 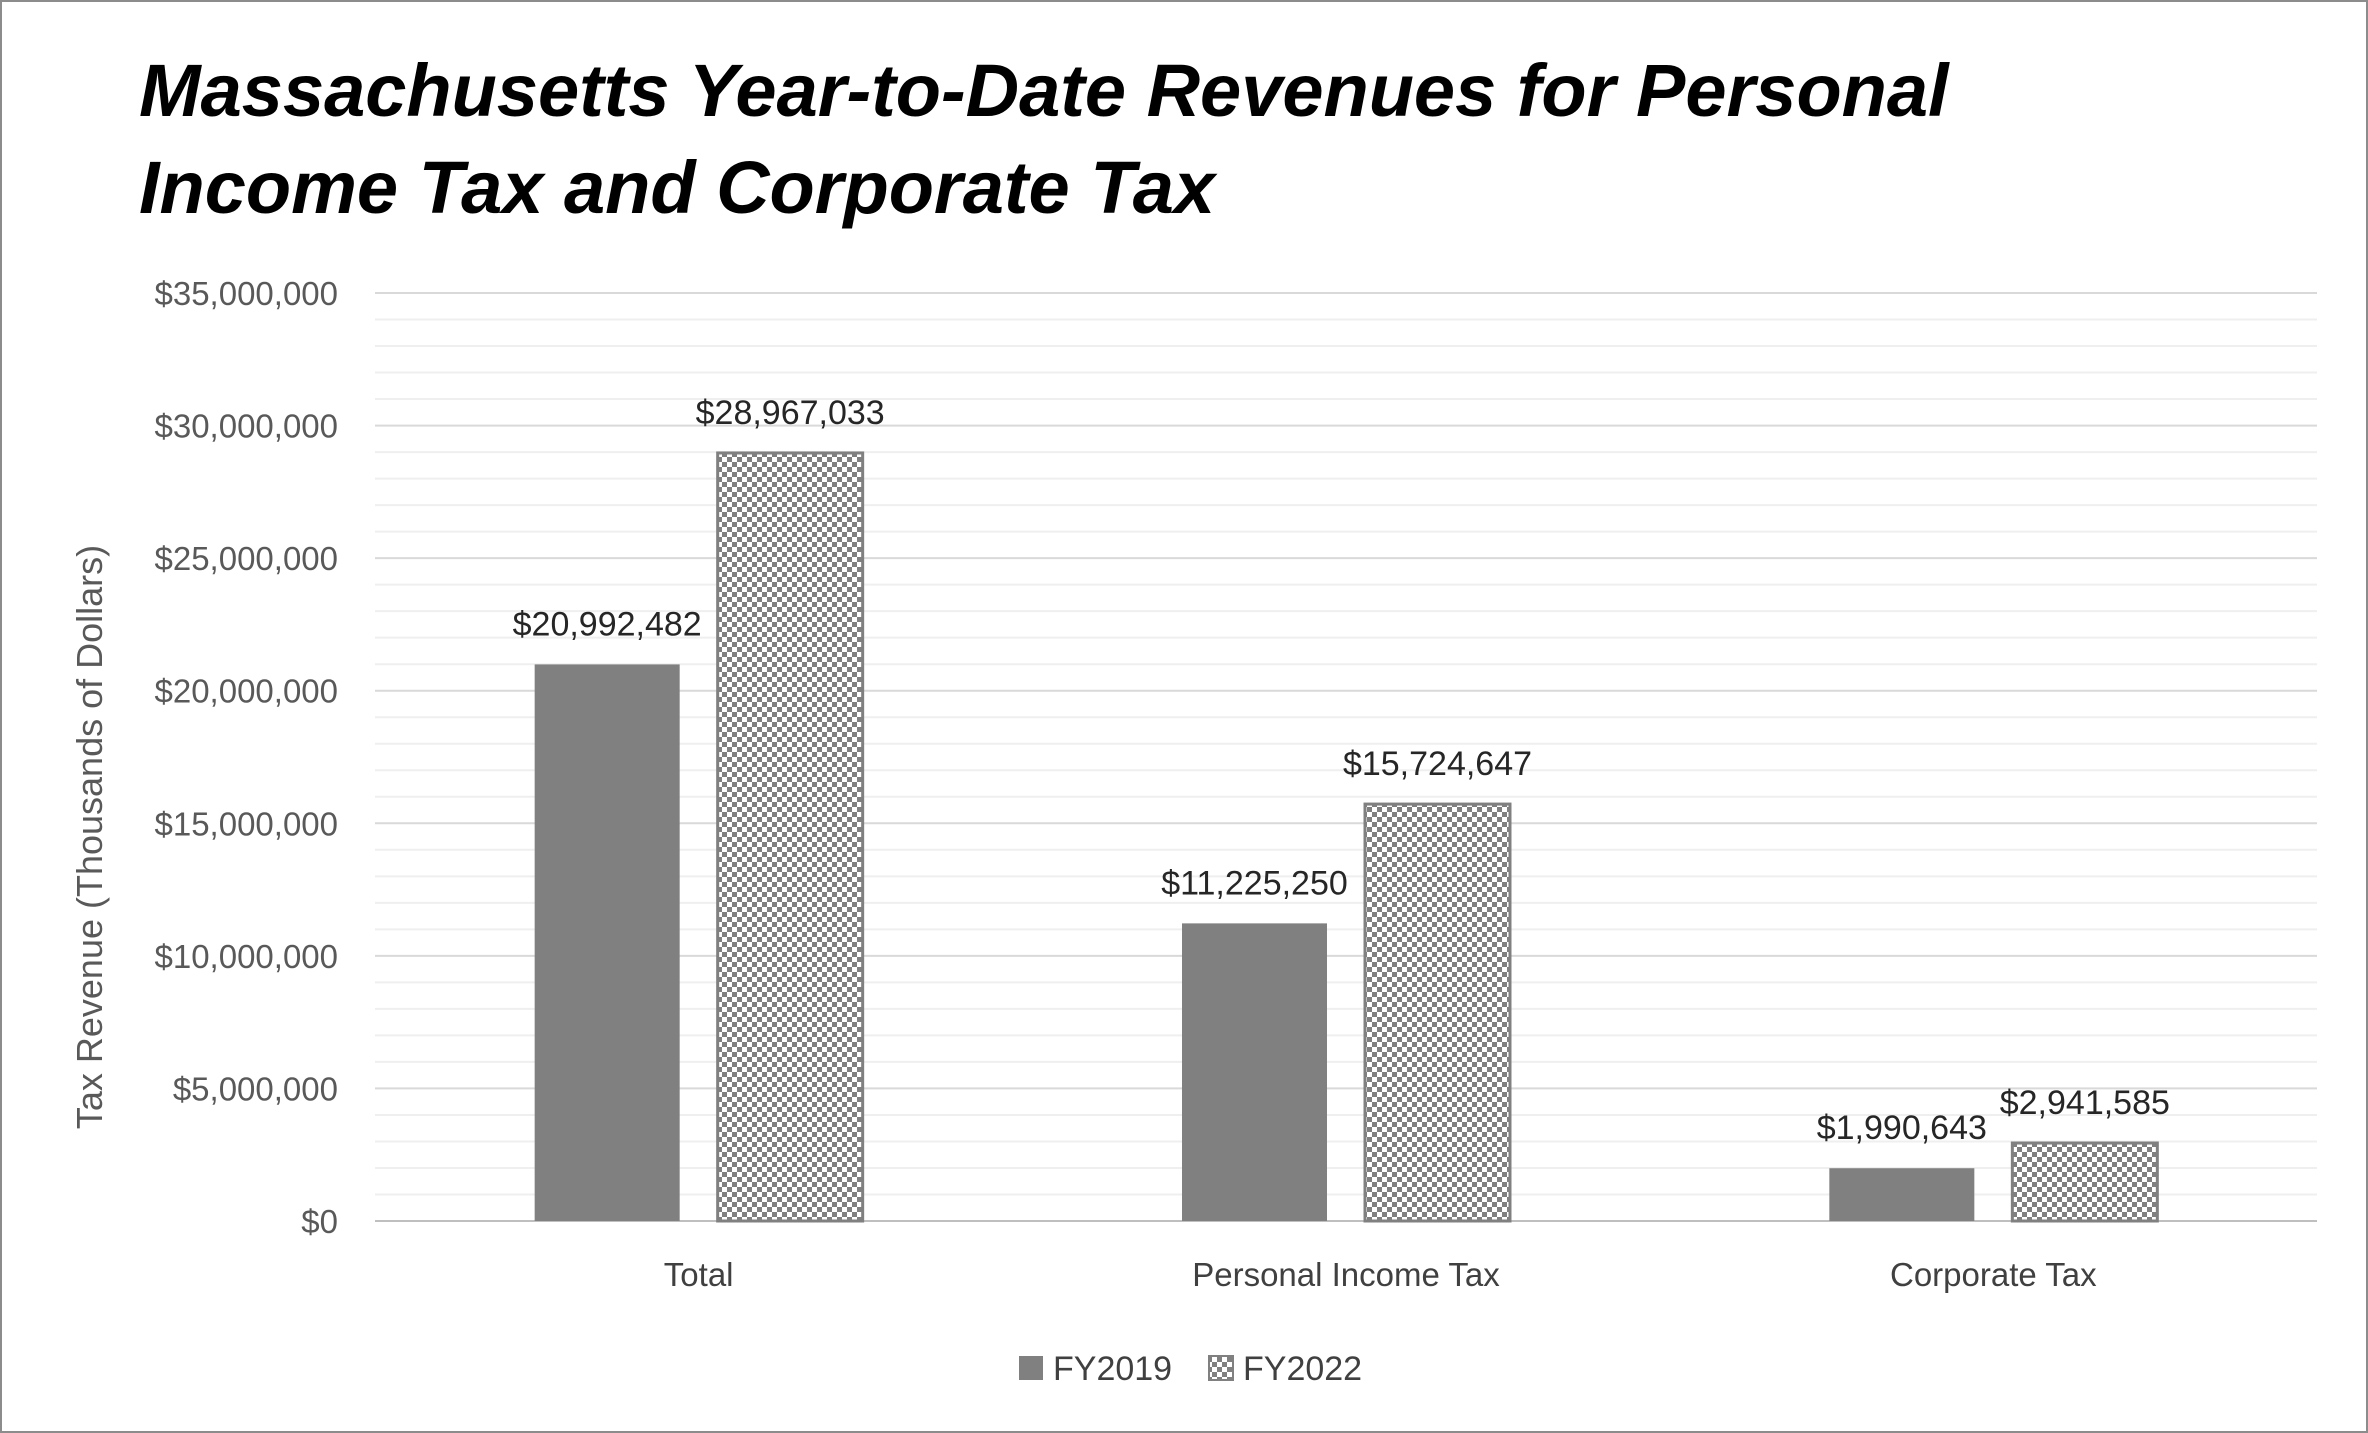 I want to click on bar-fy2022-total, so click(x=790, y=837).